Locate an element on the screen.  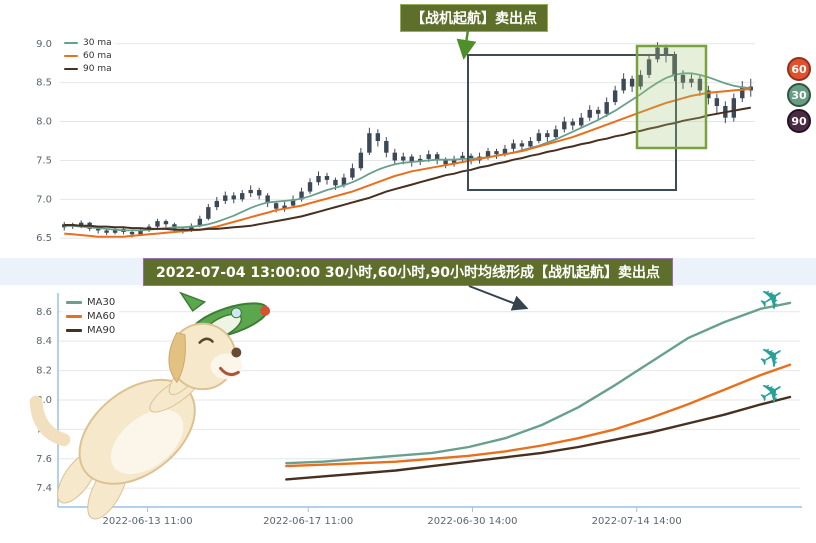
sell-point-annotation-text: 【战机起航】卖出点 is located at coordinates (474, 19).